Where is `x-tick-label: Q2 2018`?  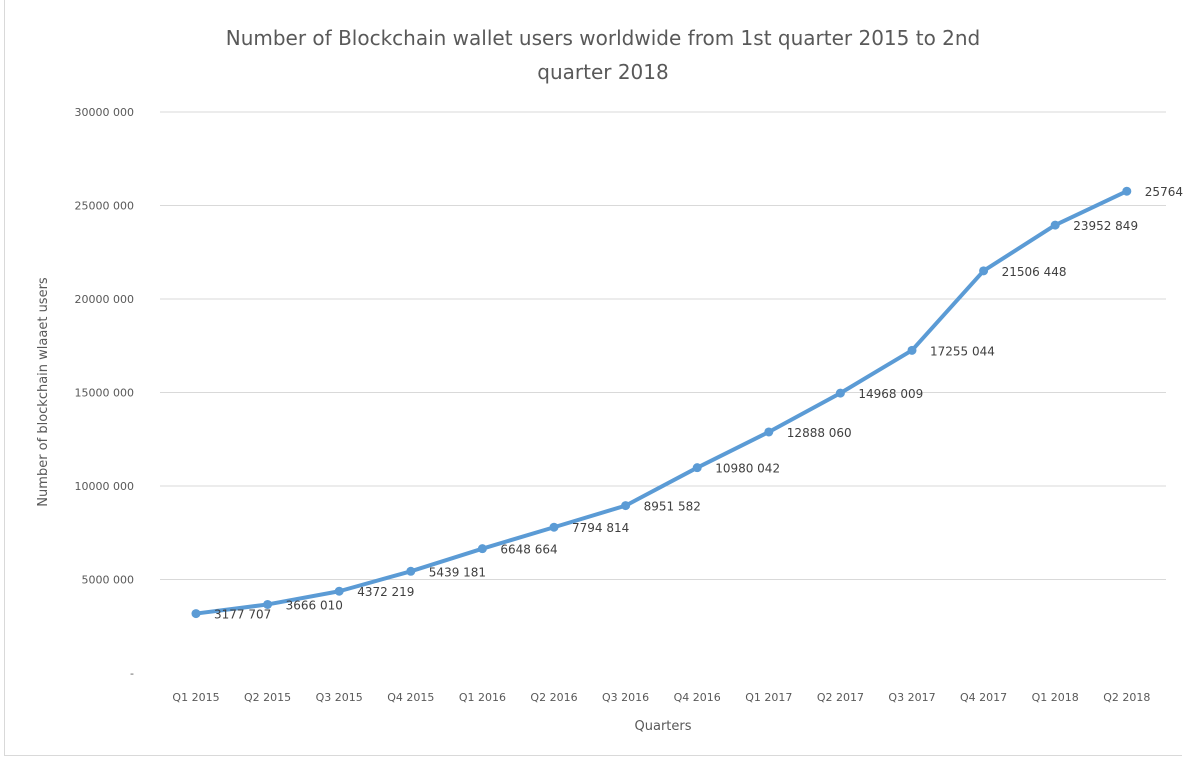 x-tick-label: Q2 2018 is located at coordinates (1126, 697).